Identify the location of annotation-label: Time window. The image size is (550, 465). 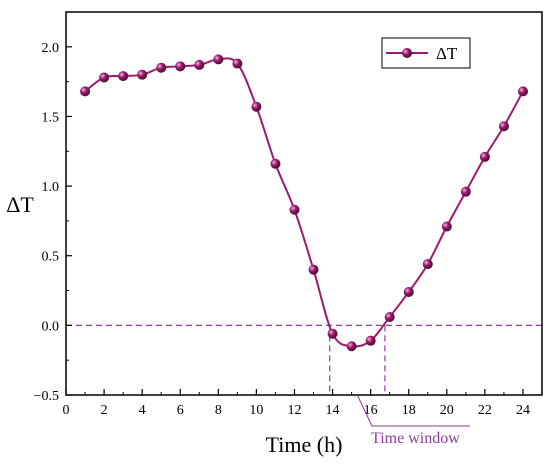
(415, 438).